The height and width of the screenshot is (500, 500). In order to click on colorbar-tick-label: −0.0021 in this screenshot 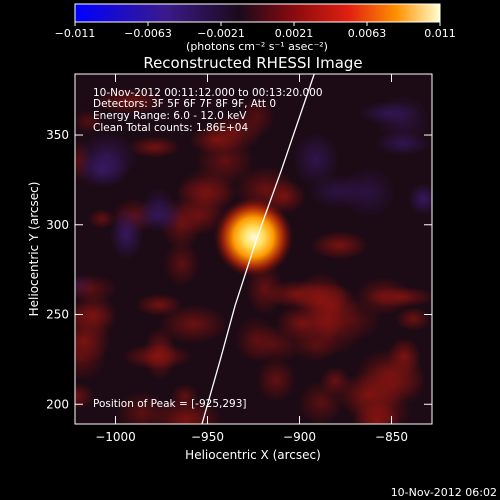, I will do `click(221, 33)`.